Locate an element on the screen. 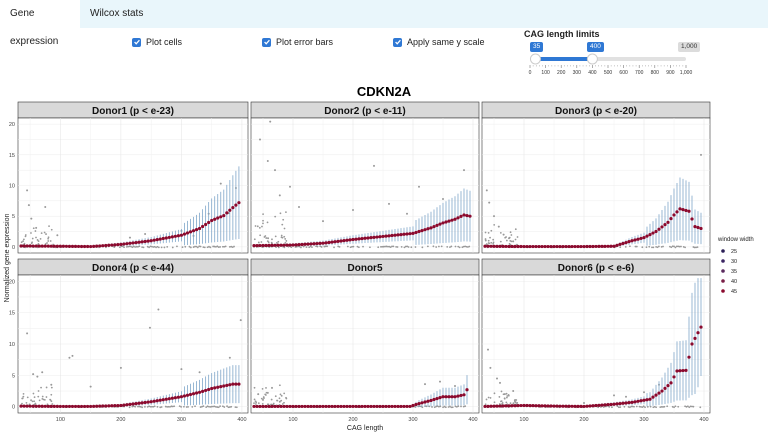 This screenshot has width=768, height=437. cag-length-slider: 0 100 200 300 400 500 600 700 800 900 1,000 is located at coordinates (611, 64).